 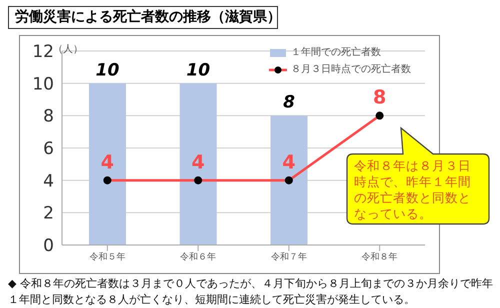 What do you see at coordinates (413, 190) in the screenshot?
I see `annotation: 令和８年は８月３日時点で、昨年１年間の死亡者数と同数となっている。` at bounding box center [413, 190].